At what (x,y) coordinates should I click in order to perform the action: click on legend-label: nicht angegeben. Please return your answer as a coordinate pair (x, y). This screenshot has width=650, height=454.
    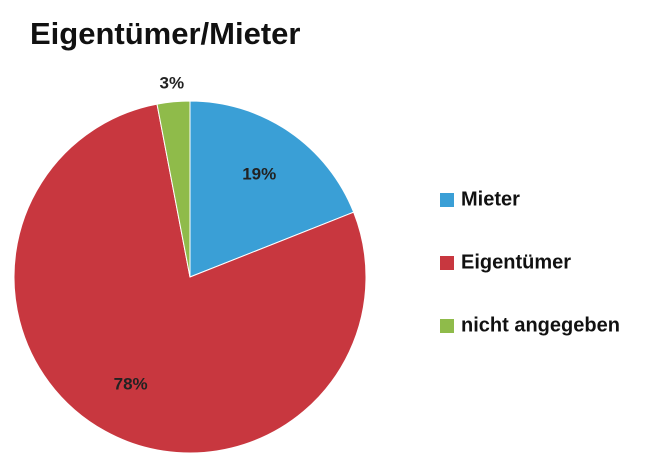
    Looking at the image, I should click on (540, 325).